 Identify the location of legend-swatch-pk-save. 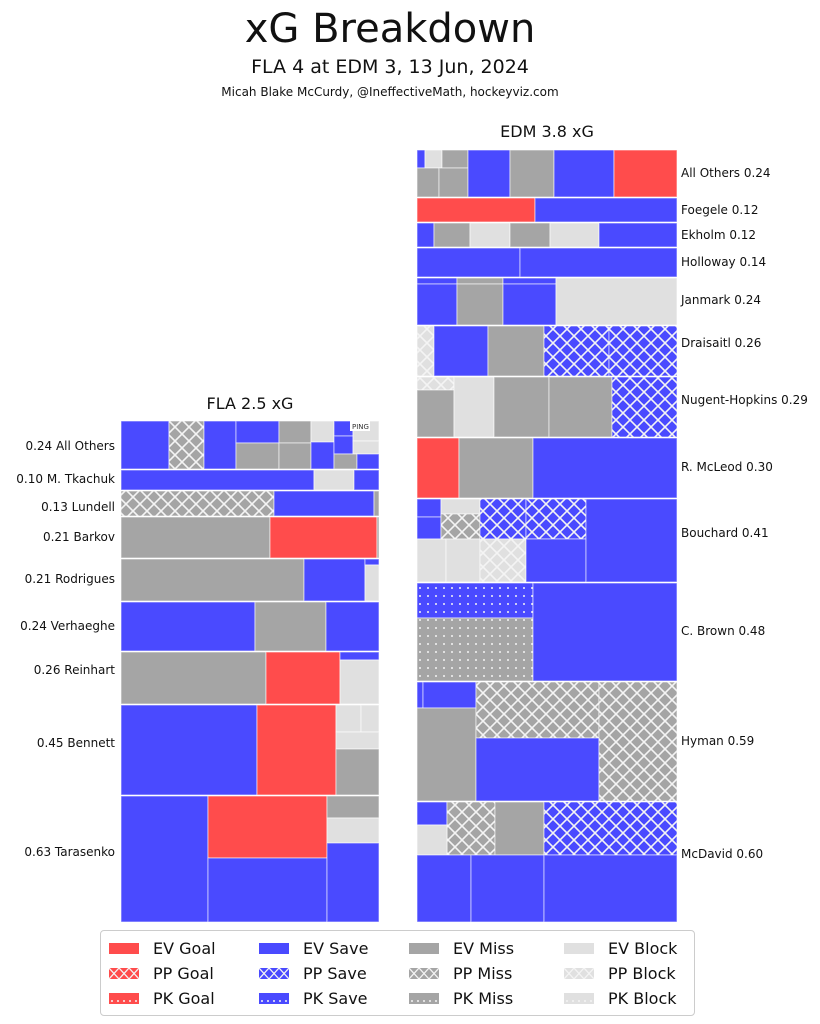
(274, 998).